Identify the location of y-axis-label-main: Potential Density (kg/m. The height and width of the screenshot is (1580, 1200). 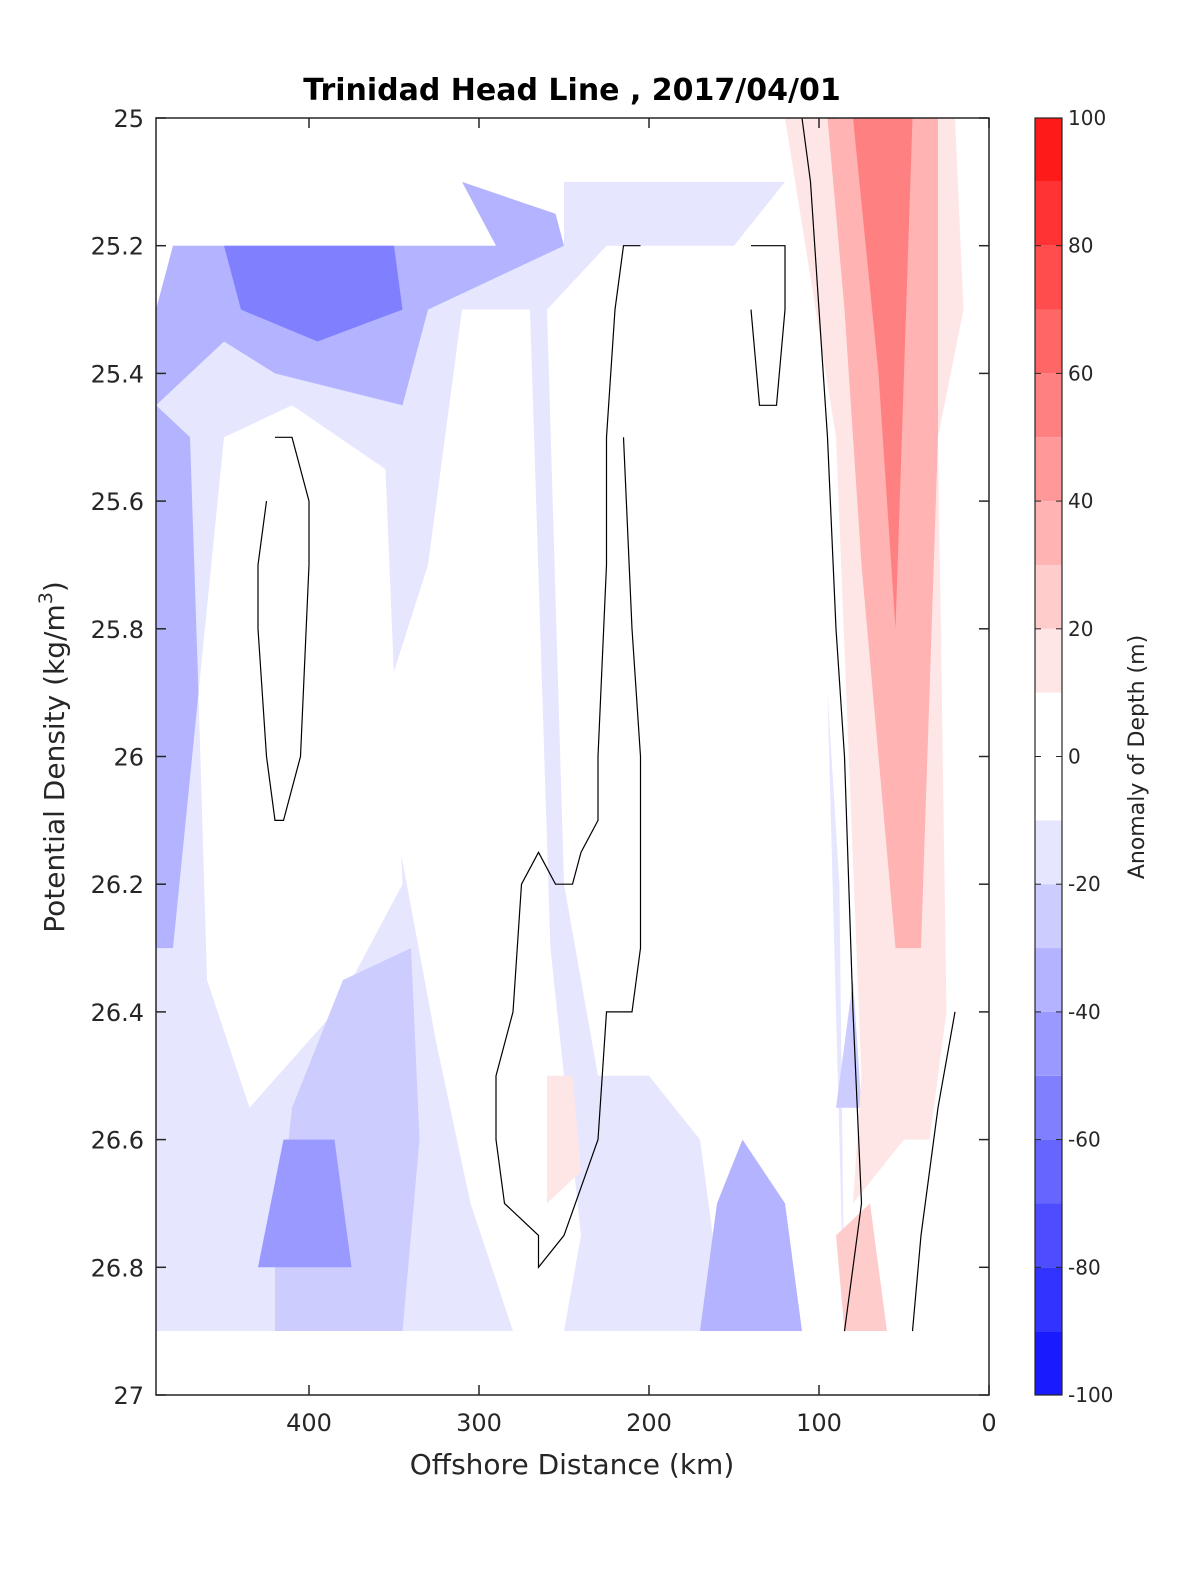
(54, 768).